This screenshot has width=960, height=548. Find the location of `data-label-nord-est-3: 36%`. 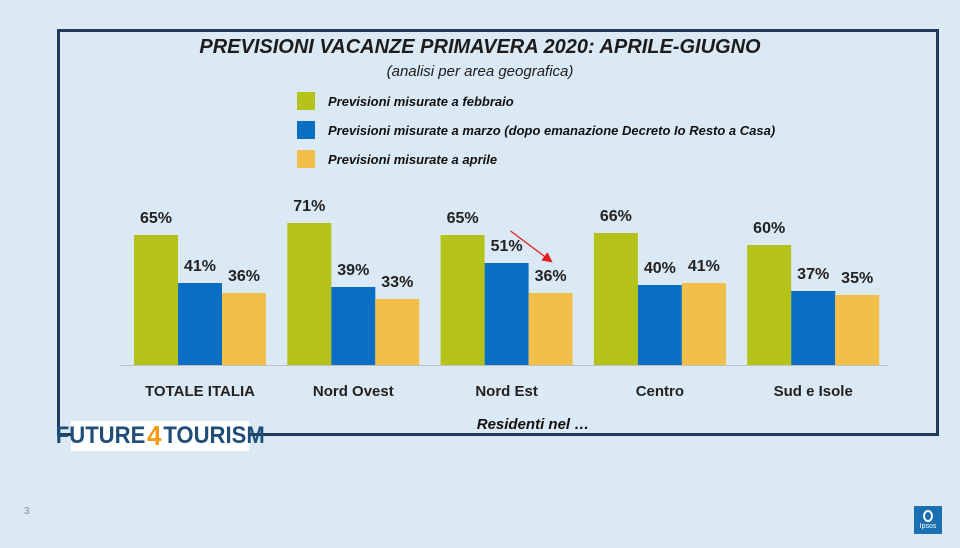

data-label-nord-est-3: 36% is located at coordinates (551, 276).